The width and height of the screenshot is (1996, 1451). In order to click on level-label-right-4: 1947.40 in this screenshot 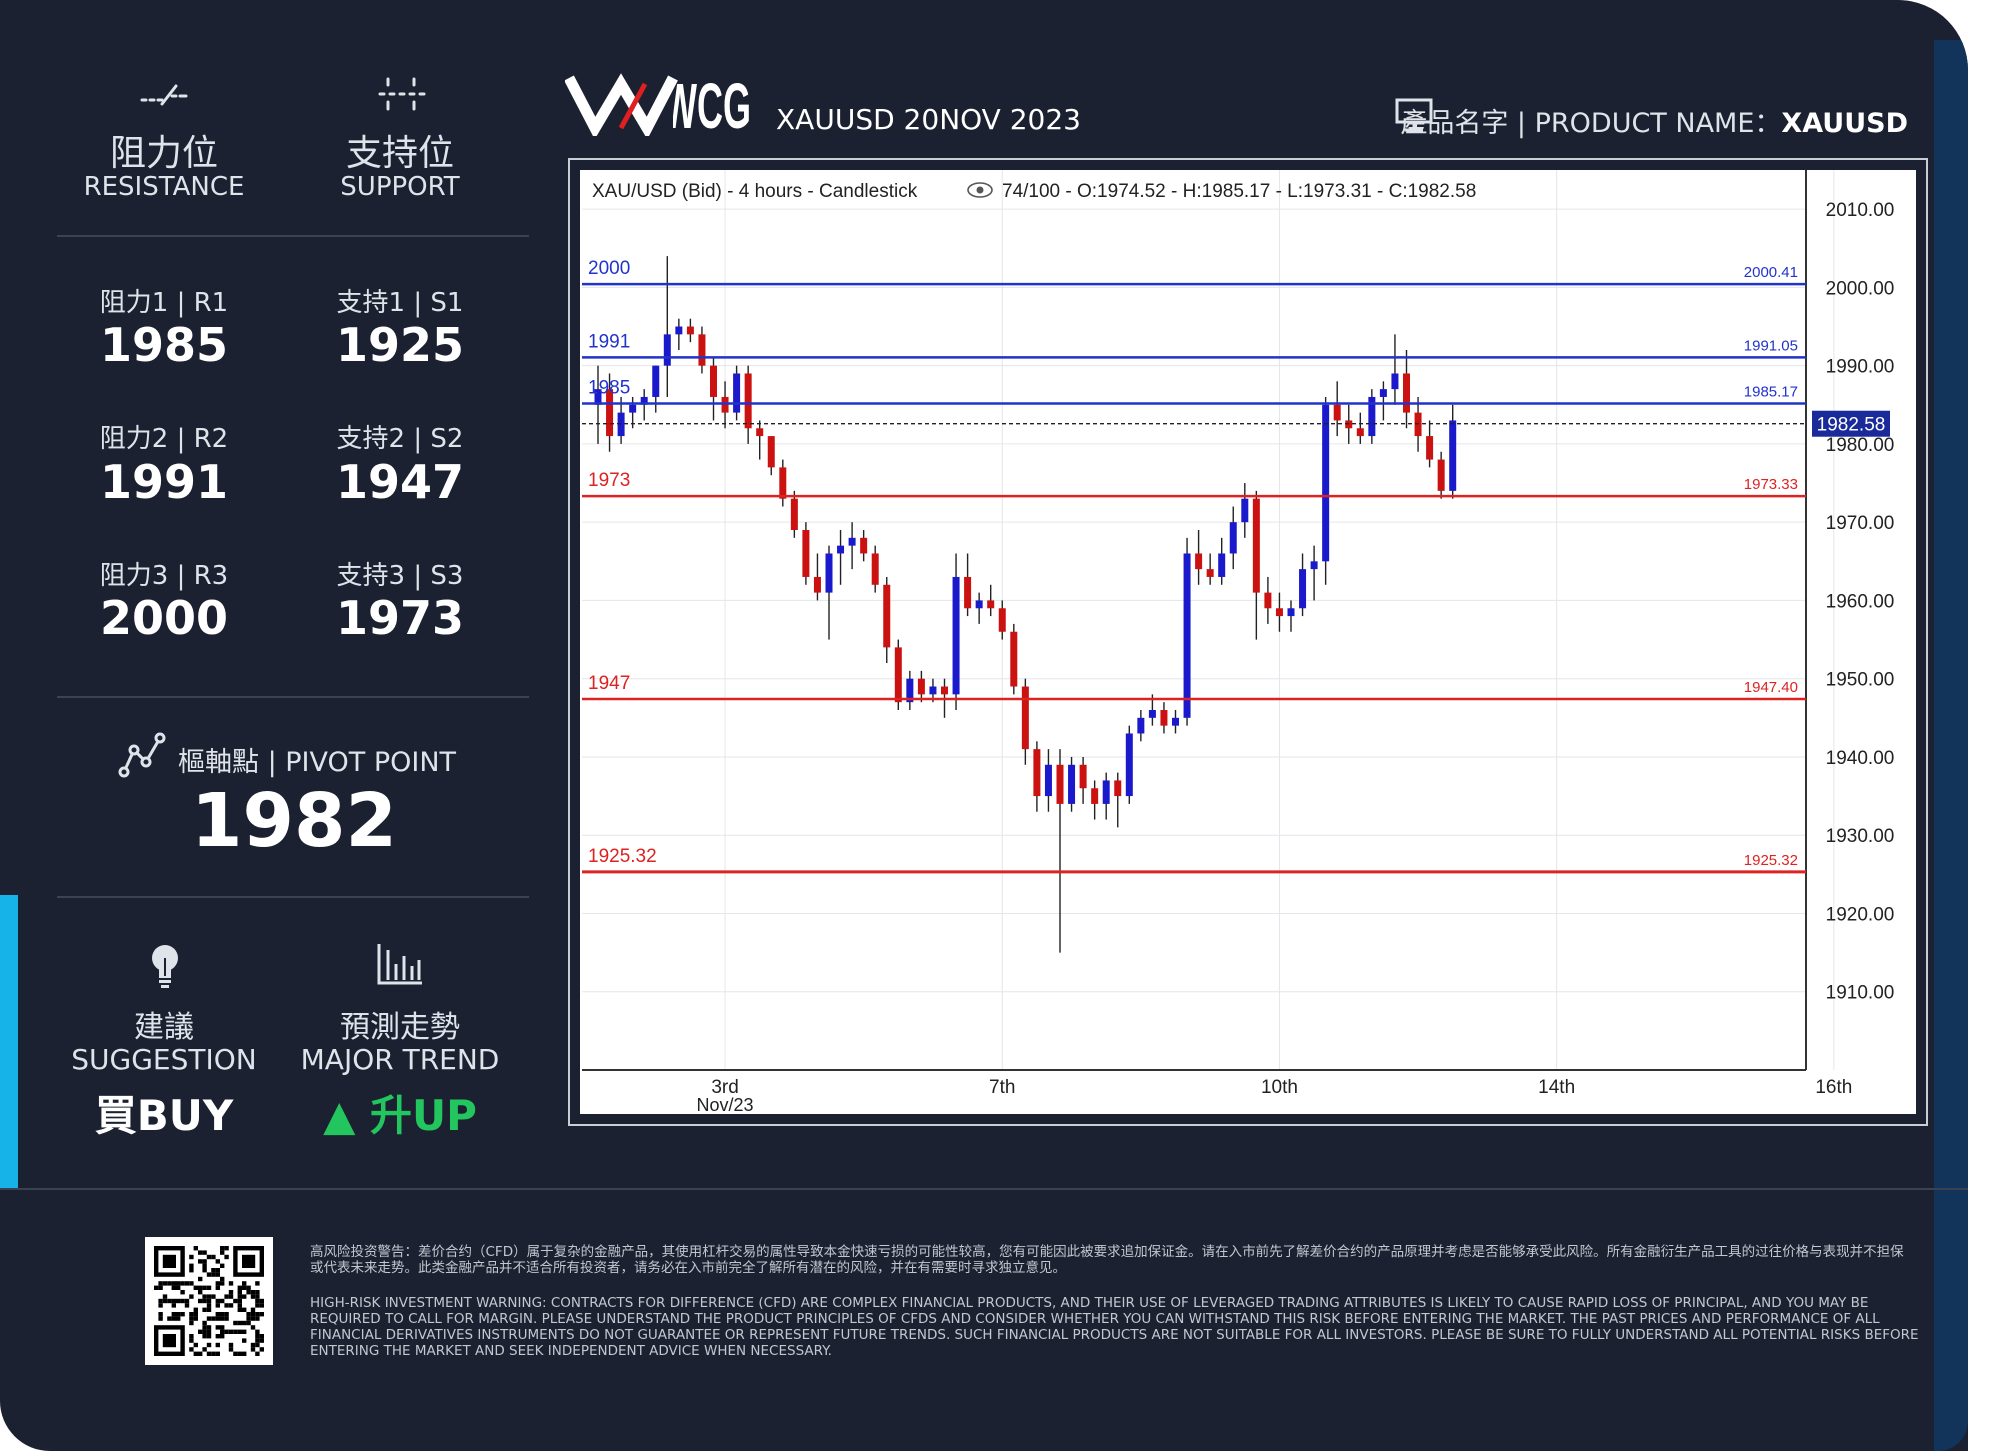, I will do `click(1771, 687)`.